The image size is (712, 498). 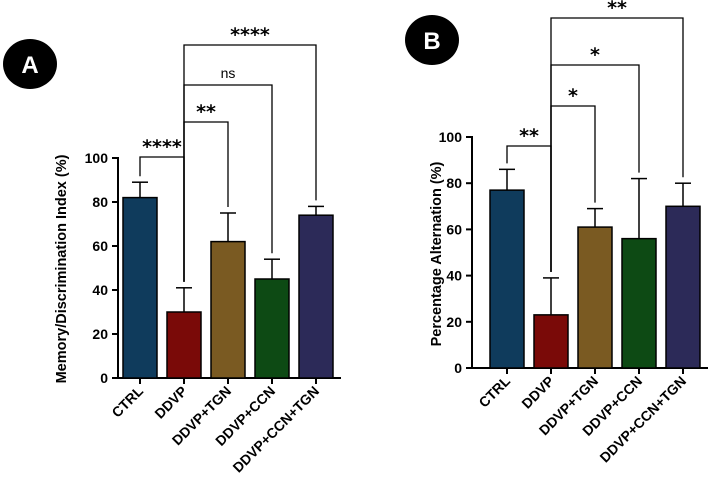 I want to click on panel-a-badge-label: A, so click(x=29, y=65).